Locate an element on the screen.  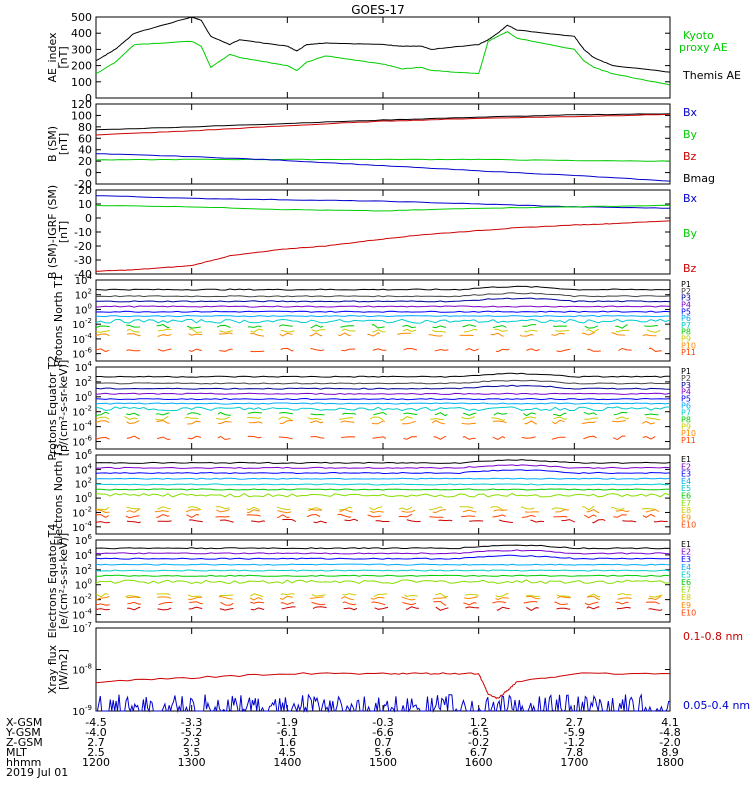
series-0-05-0-4-nm is located at coordinates (383, 703).